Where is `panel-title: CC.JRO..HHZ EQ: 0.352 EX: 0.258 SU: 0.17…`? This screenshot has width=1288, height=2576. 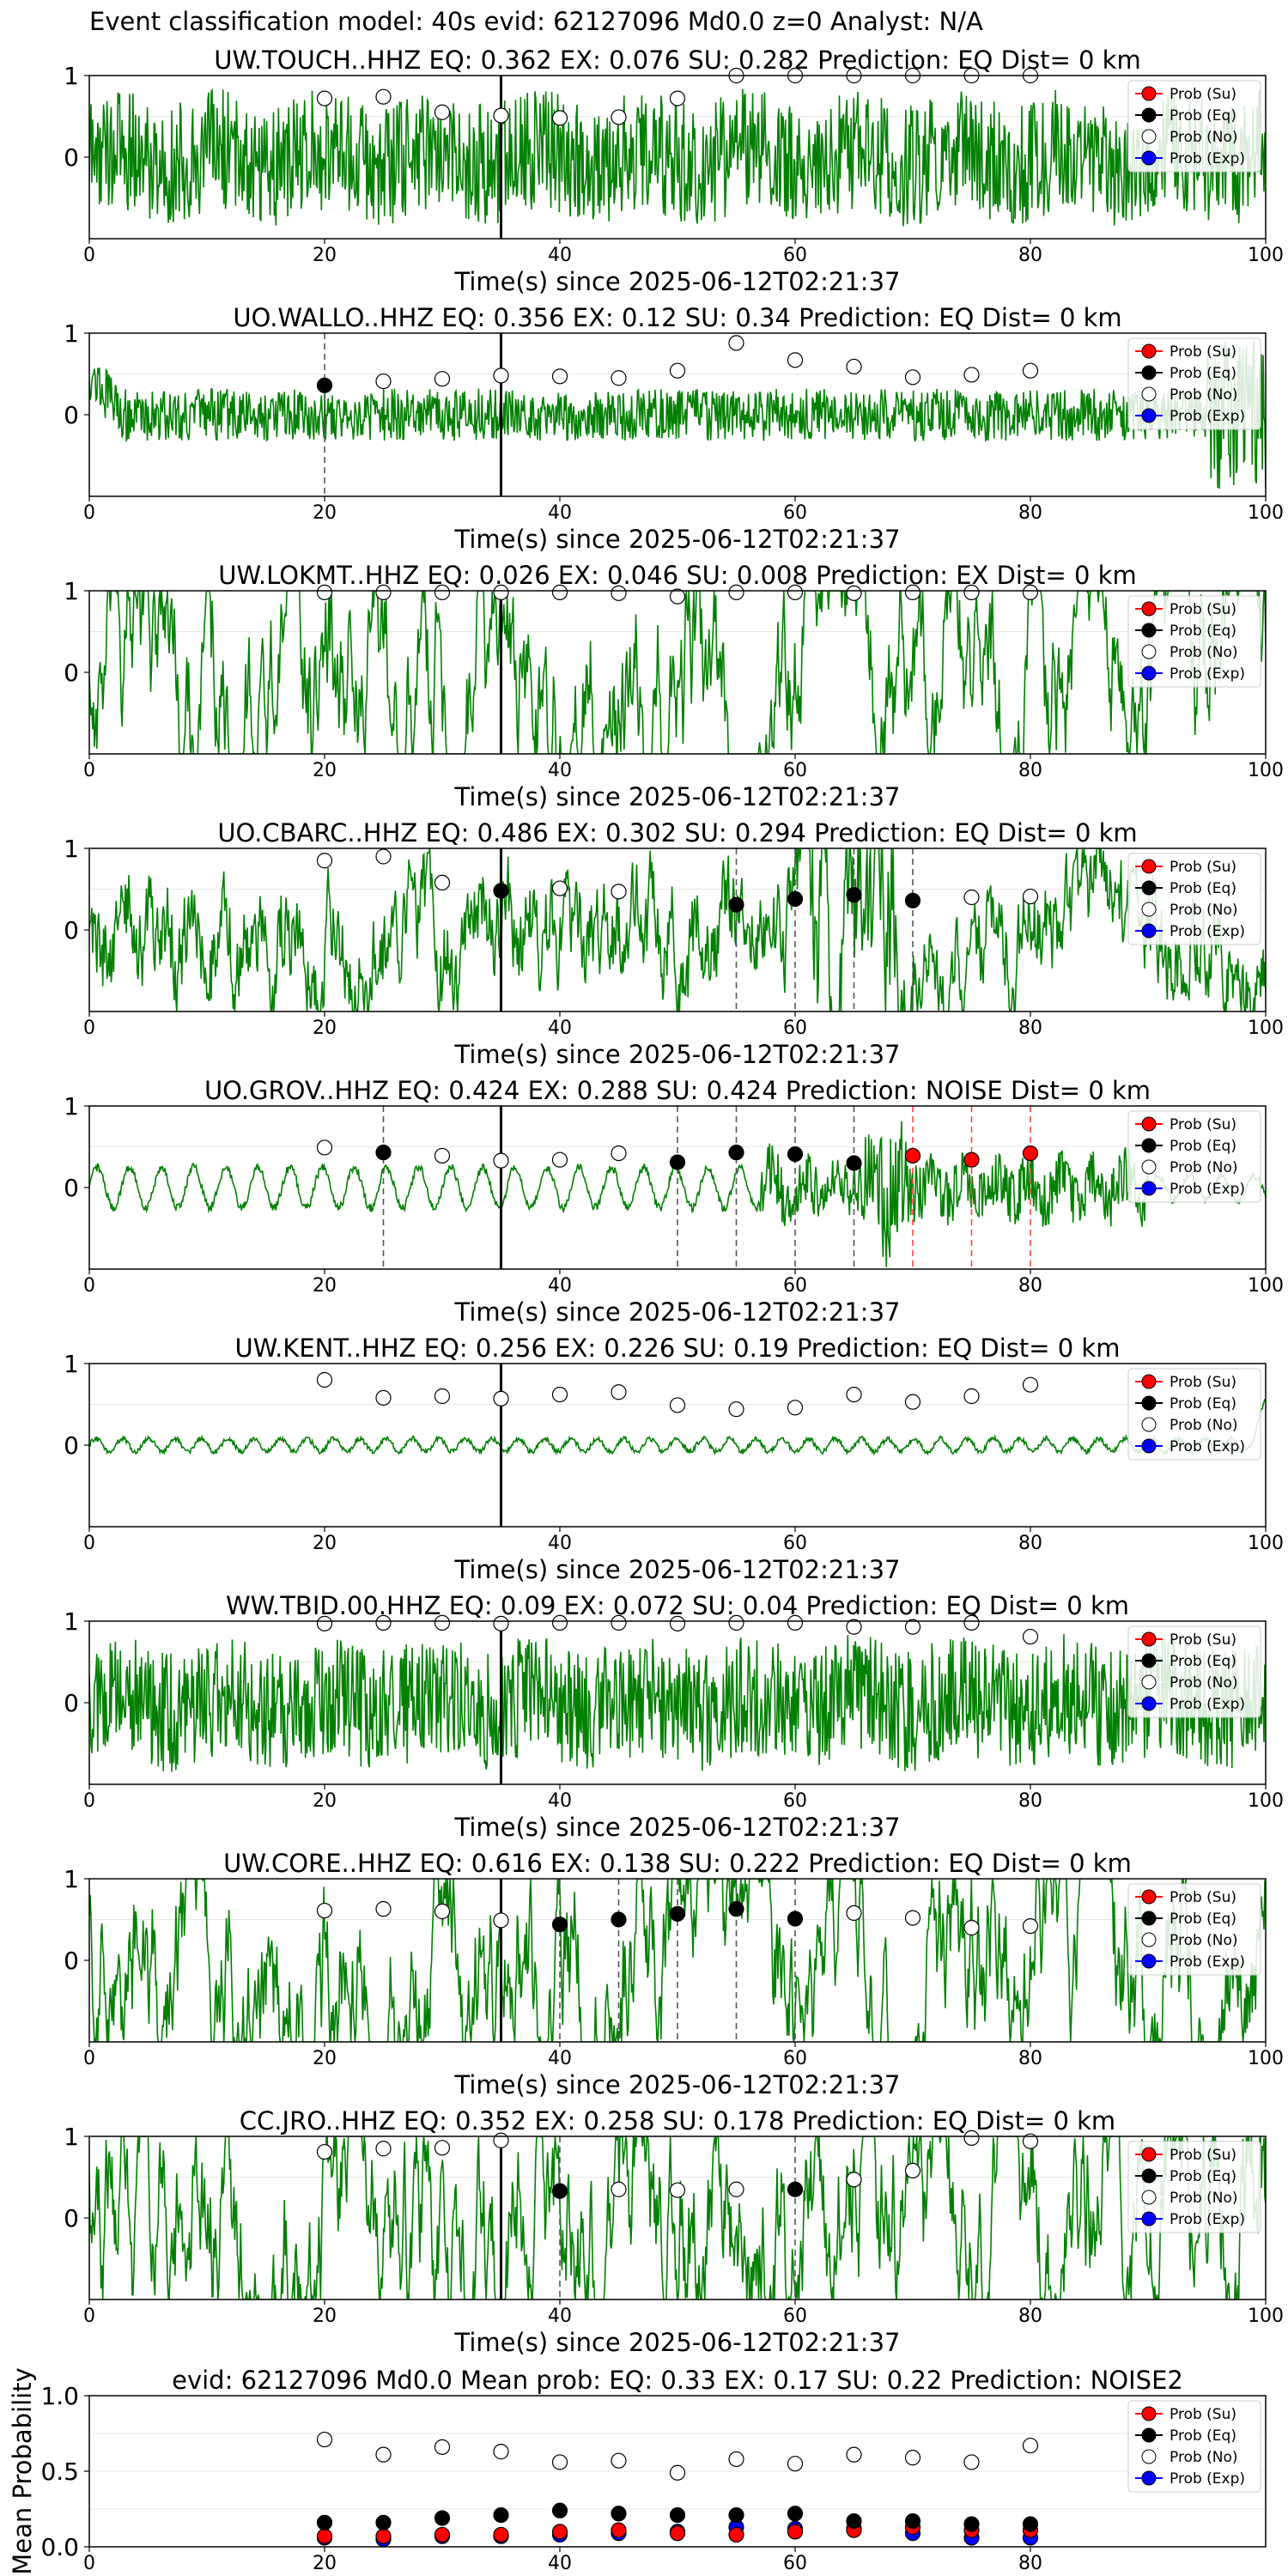 panel-title: CC.JRO..HHZ EQ: 0.352 EX: 0.258 SU: 0.17… is located at coordinates (678, 2121).